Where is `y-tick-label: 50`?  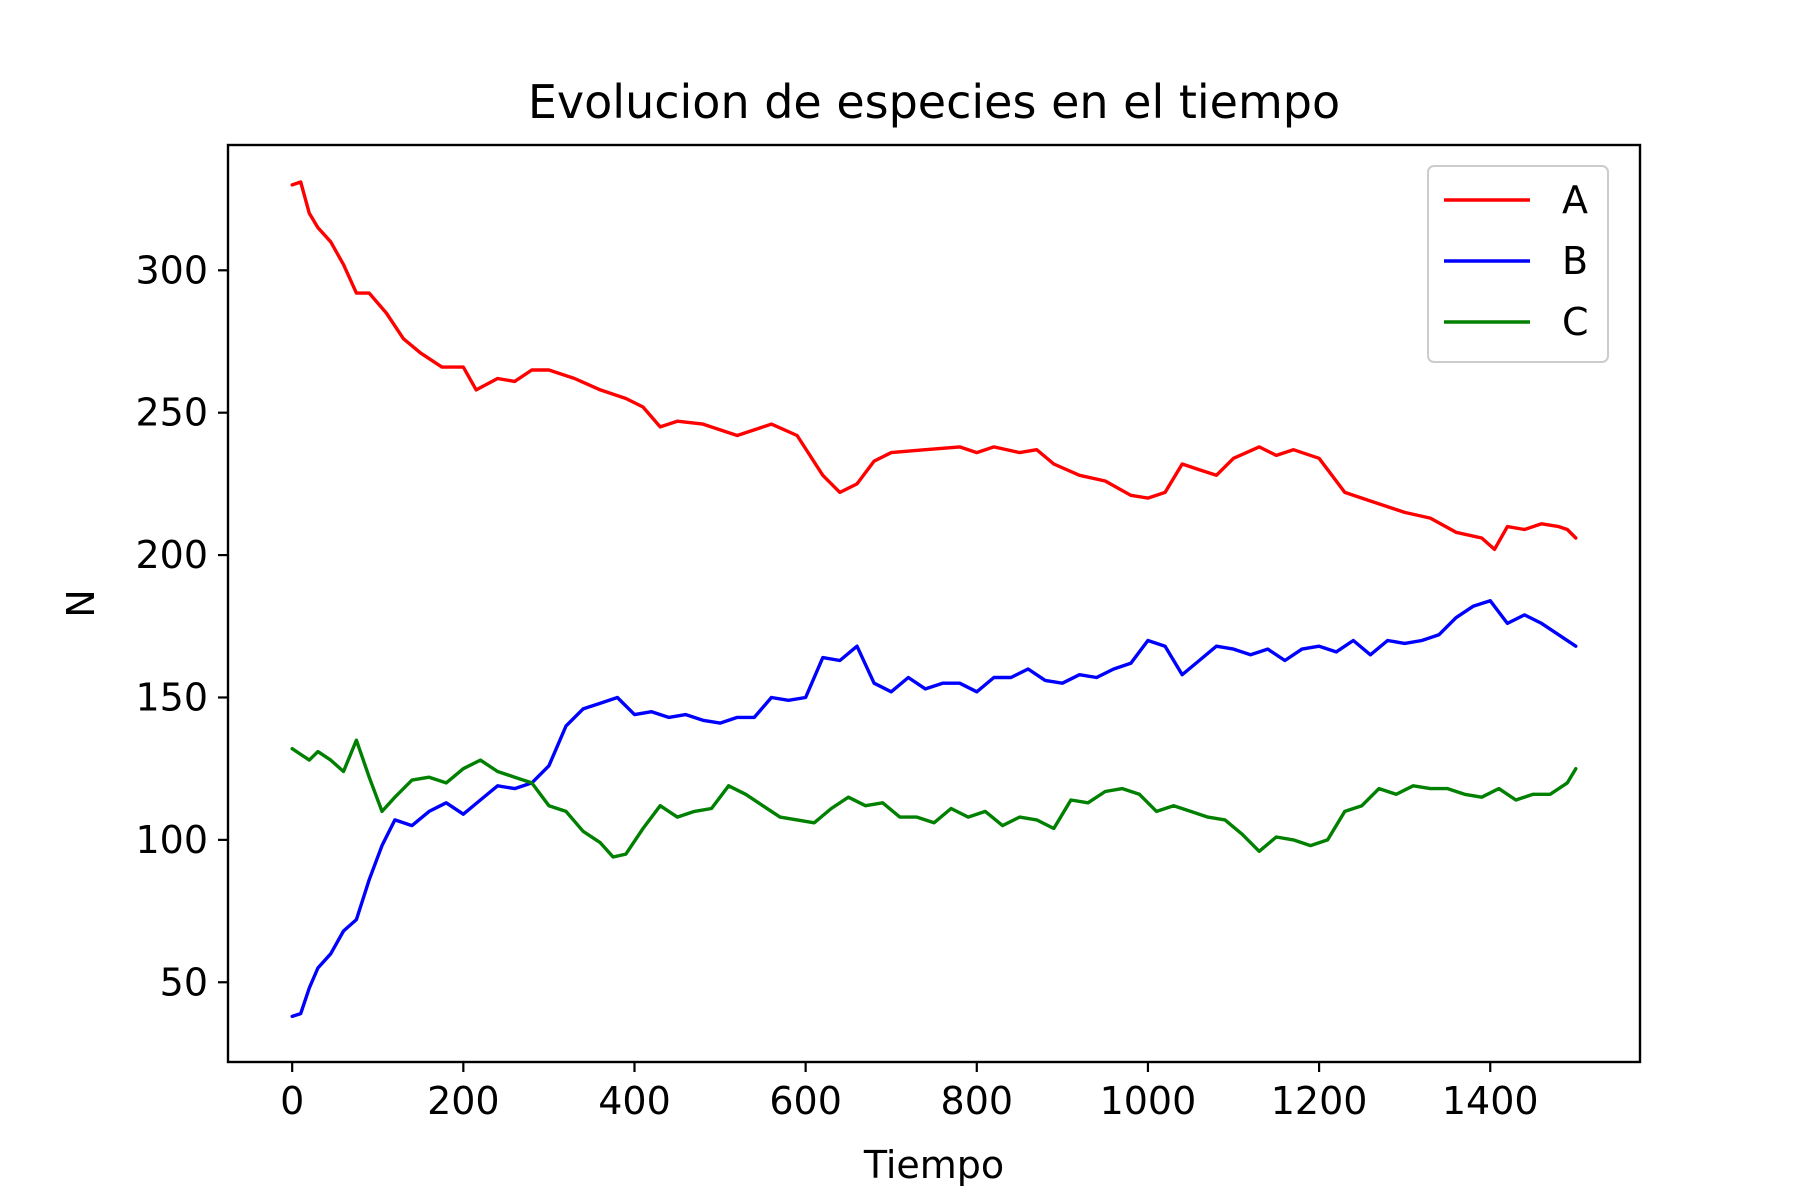 y-tick-label: 50 is located at coordinates (184, 982).